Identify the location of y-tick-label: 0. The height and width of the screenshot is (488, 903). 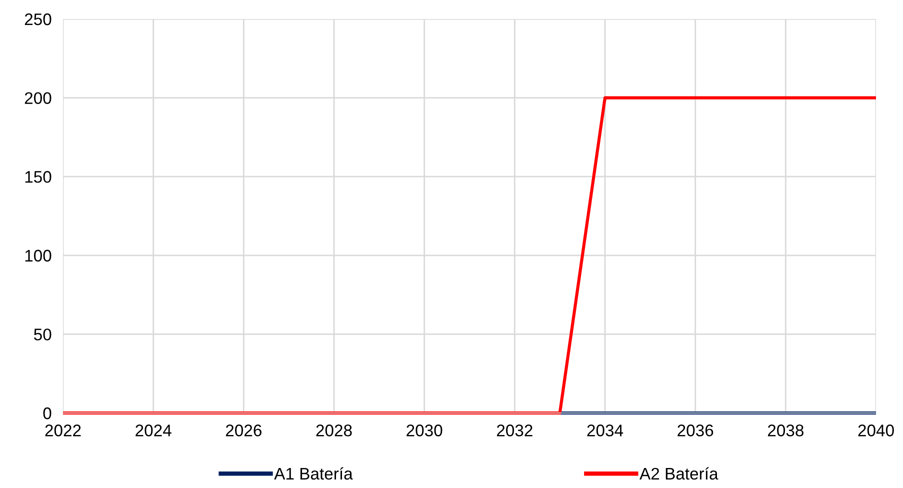
(47, 413).